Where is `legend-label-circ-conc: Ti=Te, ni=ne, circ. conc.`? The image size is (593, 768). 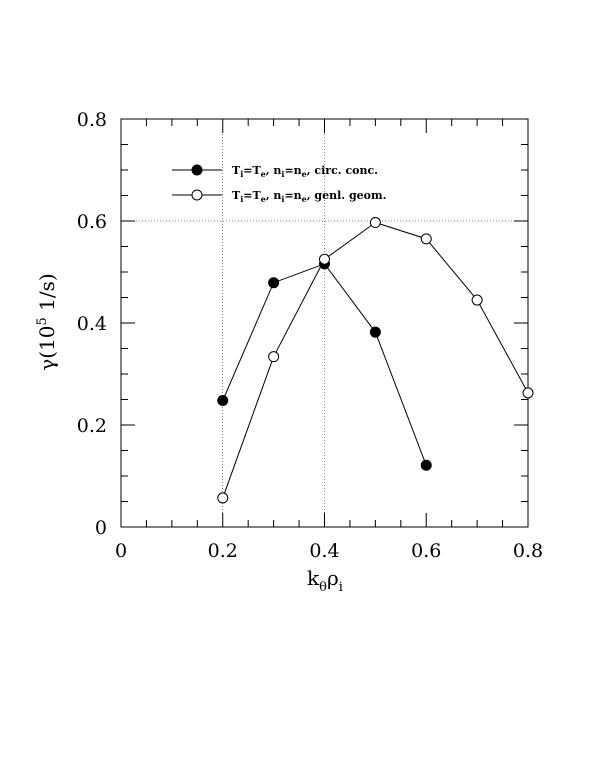 legend-label-circ-conc: Ti=Te, ni=ne, circ. conc. is located at coordinates (305, 171).